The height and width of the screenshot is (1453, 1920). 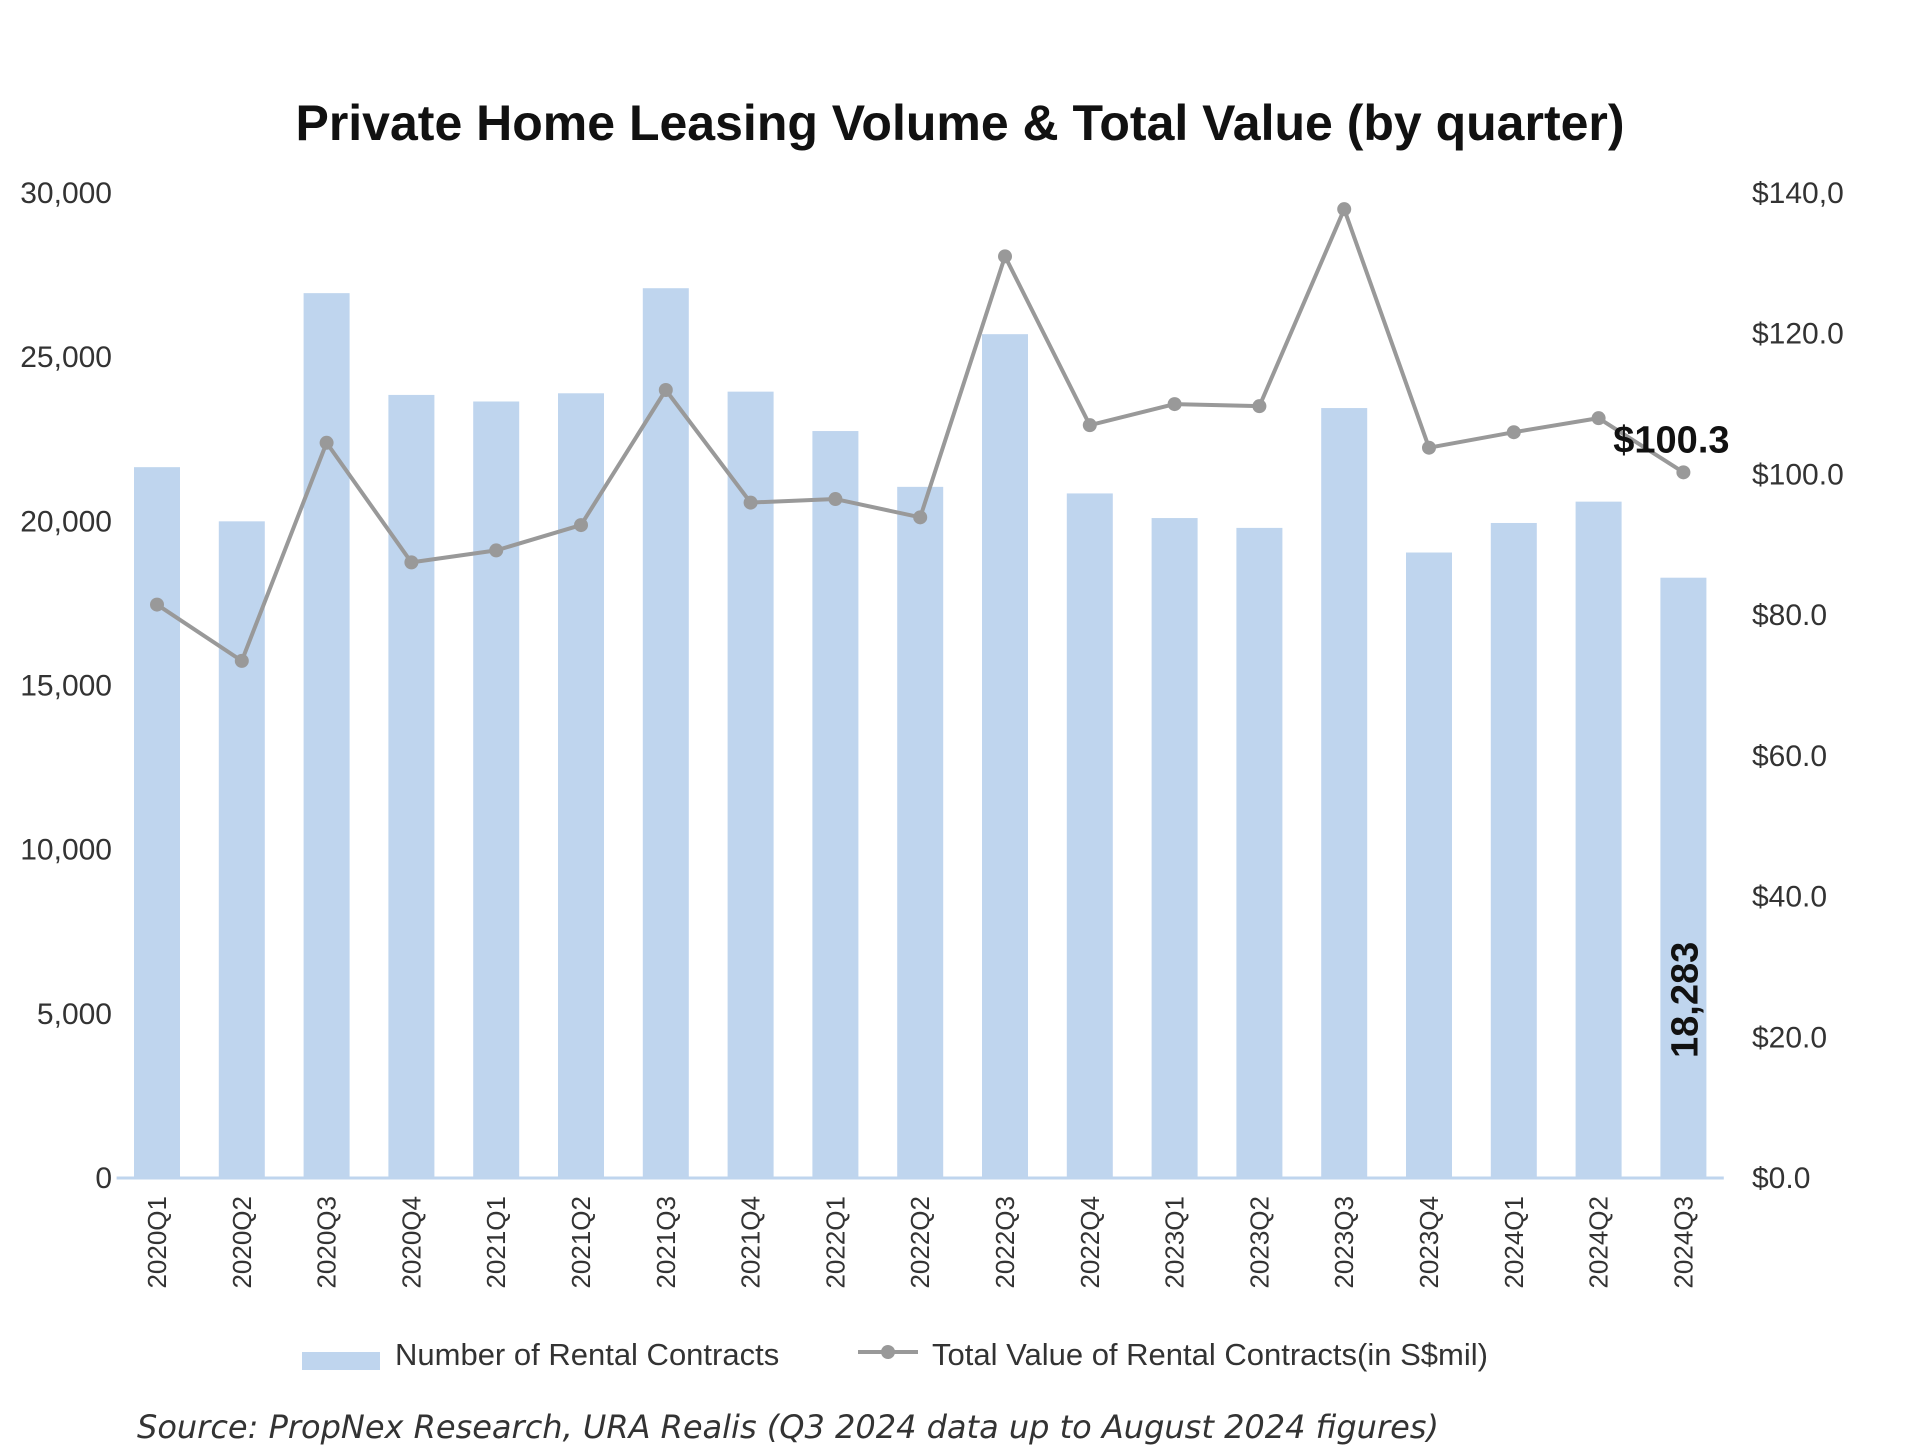 What do you see at coordinates (326, 442) in the screenshot?
I see `line-point-2020Q3` at bounding box center [326, 442].